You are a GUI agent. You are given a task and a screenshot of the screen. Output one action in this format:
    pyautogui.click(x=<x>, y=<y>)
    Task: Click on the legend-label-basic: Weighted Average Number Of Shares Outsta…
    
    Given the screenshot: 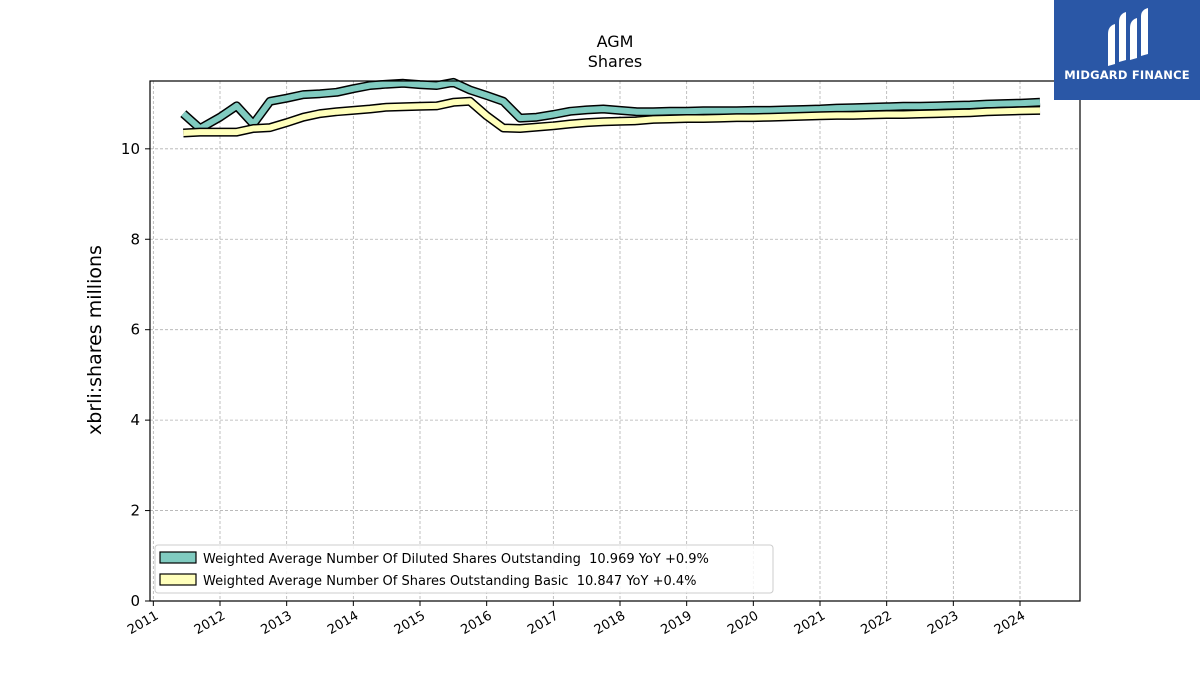 What is the action you would take?
    pyautogui.click(x=450, y=581)
    